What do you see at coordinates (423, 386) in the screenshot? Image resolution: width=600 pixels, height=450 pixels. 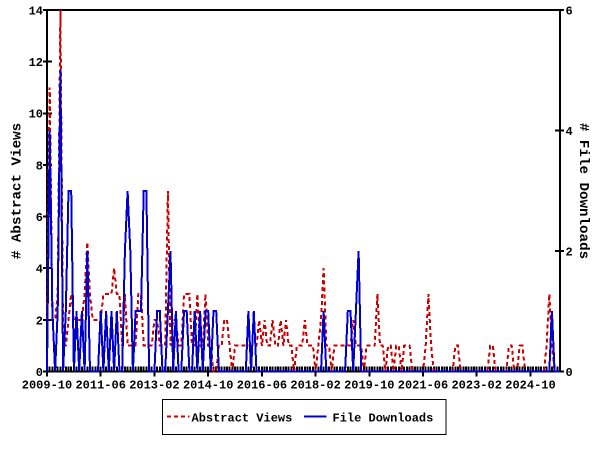 I see `svg-text: 2021-06` at bounding box center [423, 386].